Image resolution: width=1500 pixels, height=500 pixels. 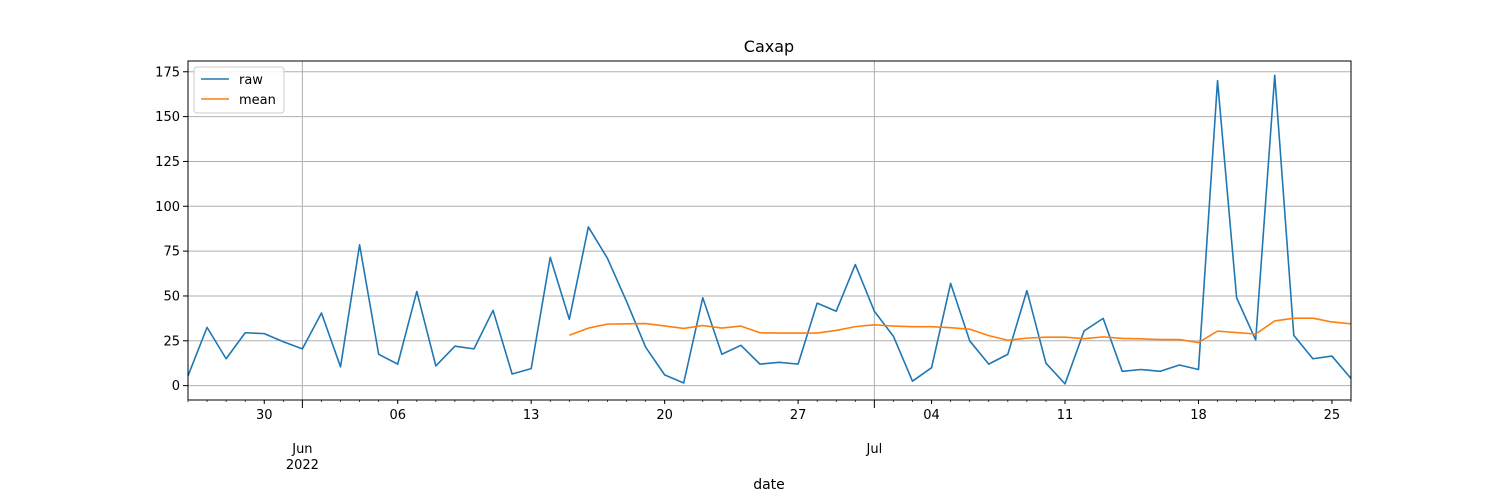 What do you see at coordinates (798, 415) in the screenshot?
I see `x-tick-label: 27` at bounding box center [798, 415].